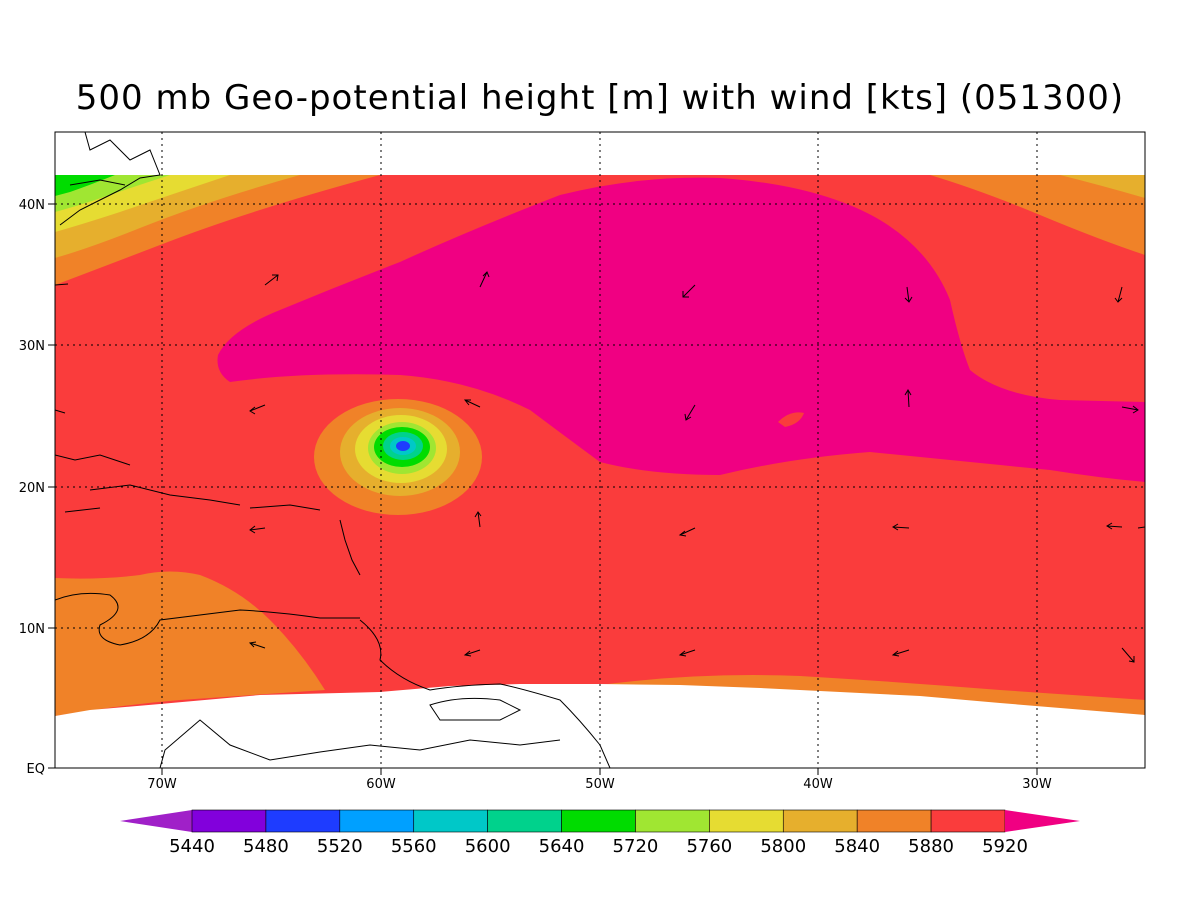 Image resolution: width=1200 pixels, height=900 pixels. I want to click on colorbar-label: 5800, so click(783, 846).